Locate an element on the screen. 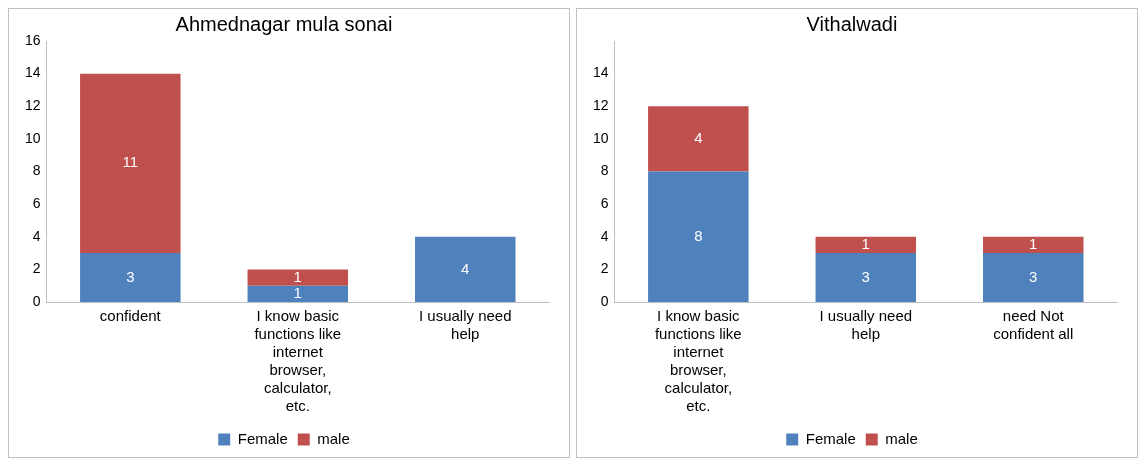 This screenshot has width=1144, height=466. chart-title: Vithalwadi is located at coordinates (852, 23).